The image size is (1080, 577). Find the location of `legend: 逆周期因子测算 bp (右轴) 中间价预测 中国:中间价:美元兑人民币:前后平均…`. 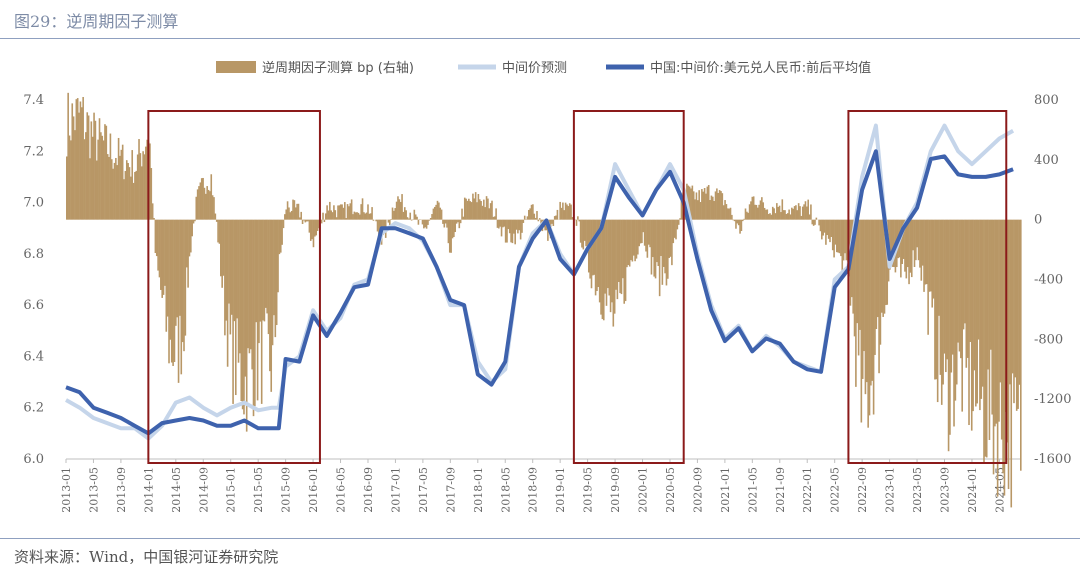

legend: 逆周期因子测算 bp (右轴) 中间价预测 中国:中间价:美元兑人民币:前后平均… is located at coordinates (543, 68).